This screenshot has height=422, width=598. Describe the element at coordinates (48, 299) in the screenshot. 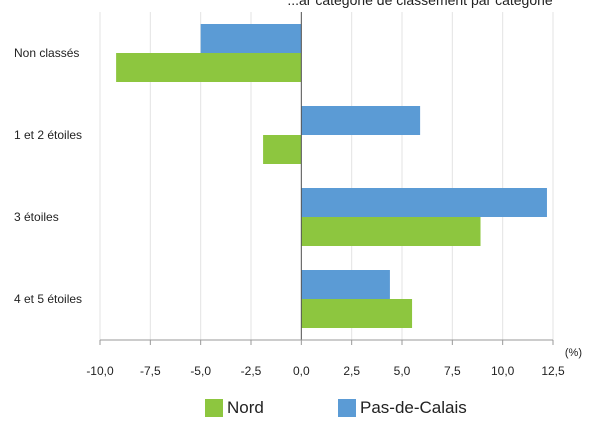

I see `category-label: 4 et 5 étoiles` at that location.